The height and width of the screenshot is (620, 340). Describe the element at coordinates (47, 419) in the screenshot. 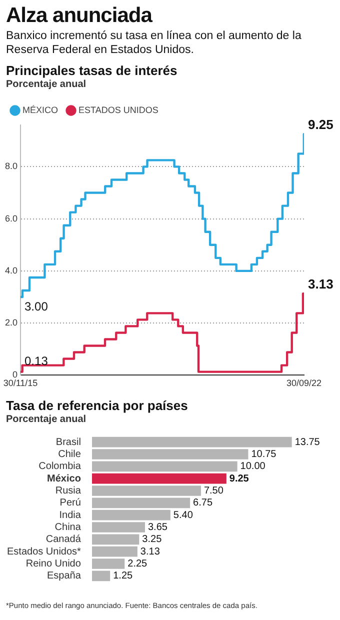

I see `chart-subtitle: Porcentaje anual` at that location.